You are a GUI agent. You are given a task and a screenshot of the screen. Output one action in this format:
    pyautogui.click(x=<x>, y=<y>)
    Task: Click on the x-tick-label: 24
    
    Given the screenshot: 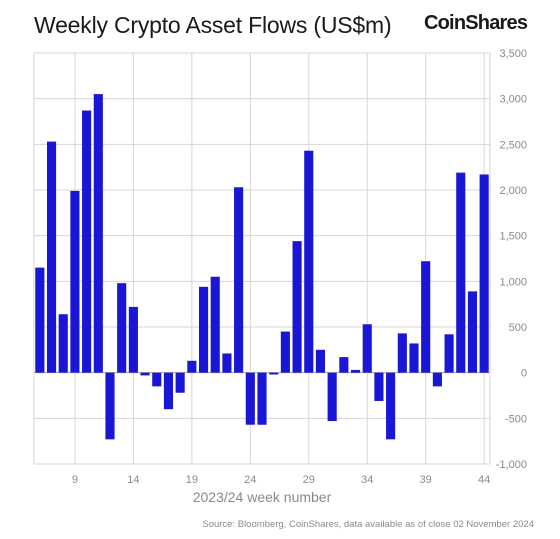 What is the action you would take?
    pyautogui.click(x=250, y=480)
    